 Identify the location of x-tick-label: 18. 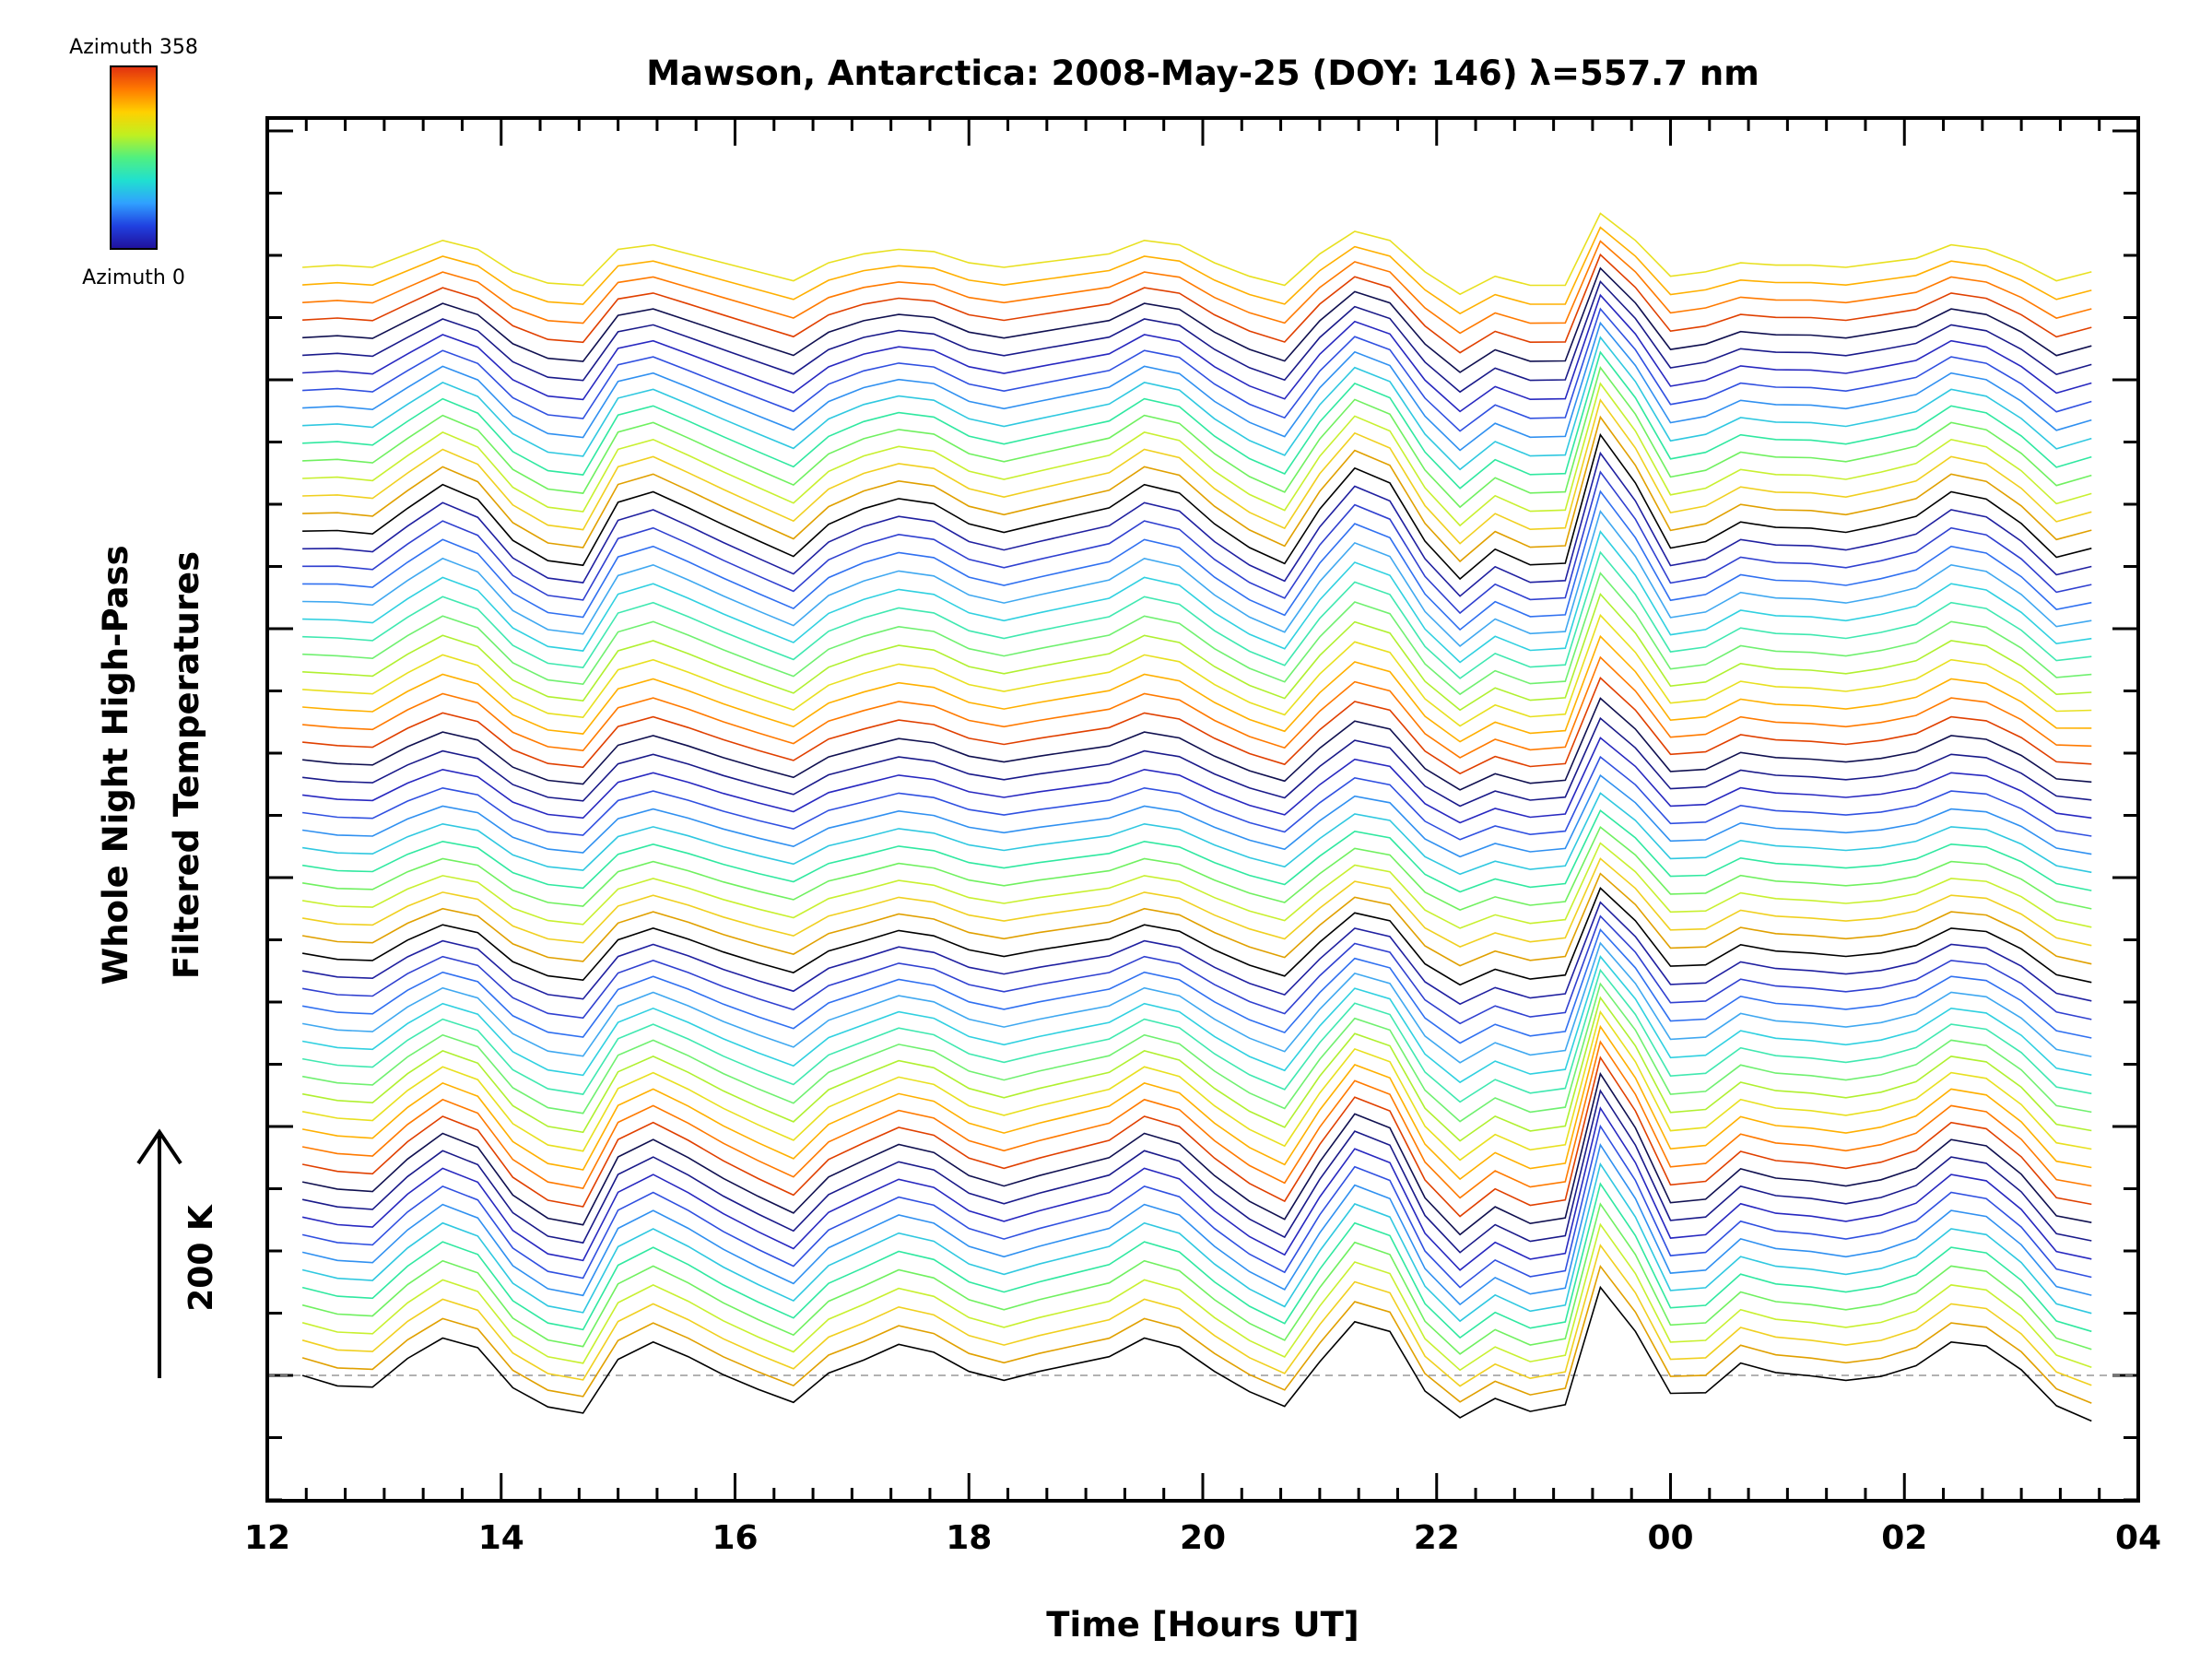
(969, 1538).